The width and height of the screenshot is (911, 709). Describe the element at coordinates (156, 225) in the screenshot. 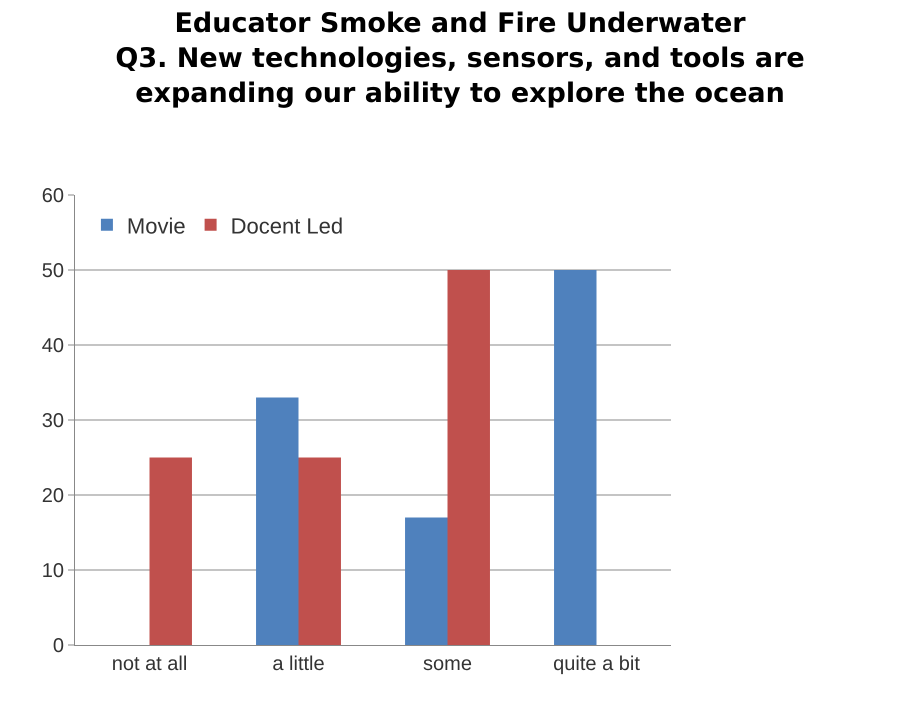

I see `legend-label: Movie` at that location.